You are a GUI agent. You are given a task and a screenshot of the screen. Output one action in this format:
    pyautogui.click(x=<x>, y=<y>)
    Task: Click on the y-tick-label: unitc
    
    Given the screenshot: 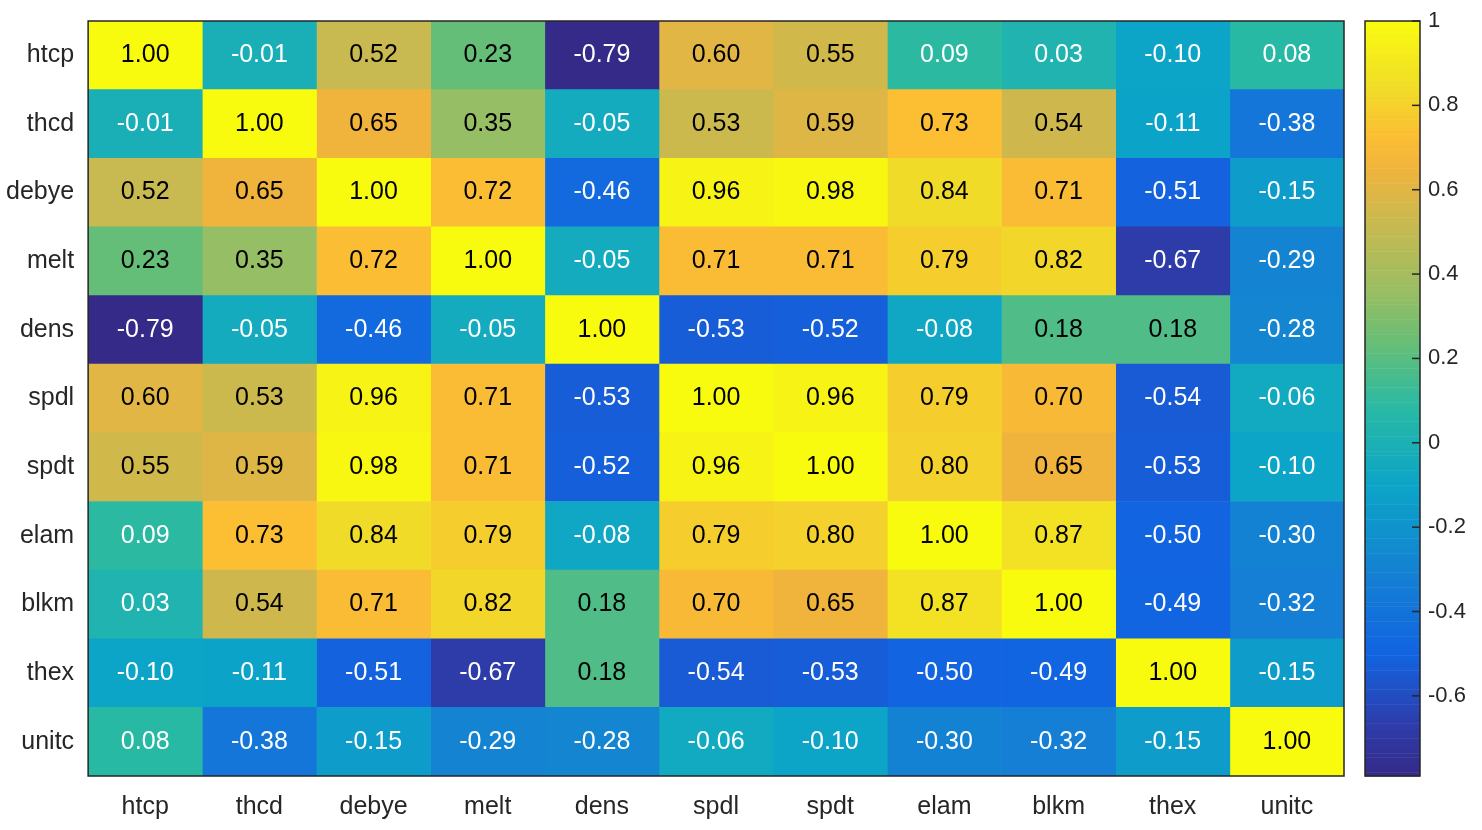 What is the action you would take?
    pyautogui.click(x=48, y=739)
    